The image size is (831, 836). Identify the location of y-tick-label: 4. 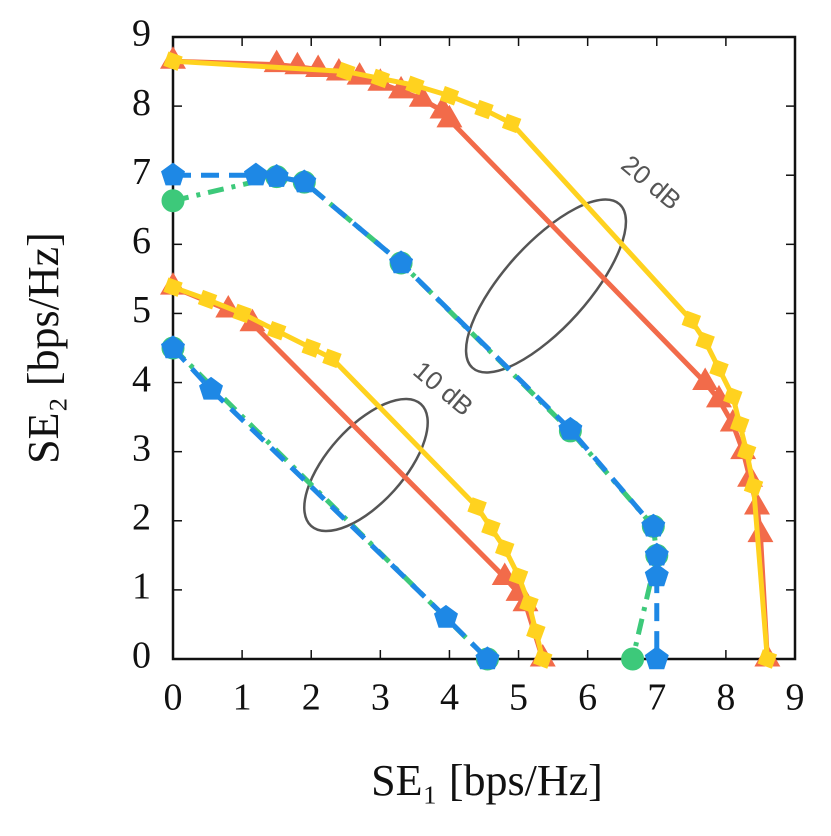
(141, 379).